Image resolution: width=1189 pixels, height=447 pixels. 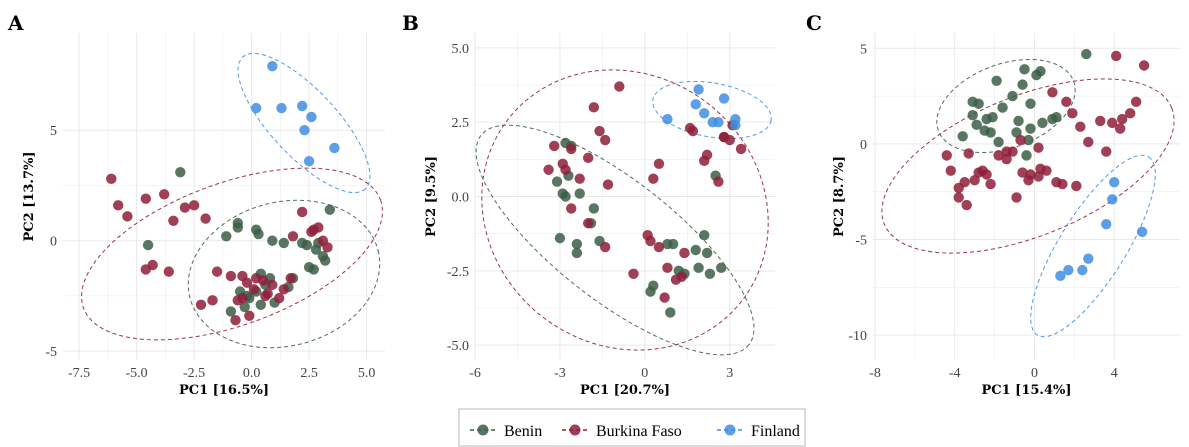 What do you see at coordinates (51, 352) in the screenshot?
I see `y-tick-label: -5` at bounding box center [51, 352].